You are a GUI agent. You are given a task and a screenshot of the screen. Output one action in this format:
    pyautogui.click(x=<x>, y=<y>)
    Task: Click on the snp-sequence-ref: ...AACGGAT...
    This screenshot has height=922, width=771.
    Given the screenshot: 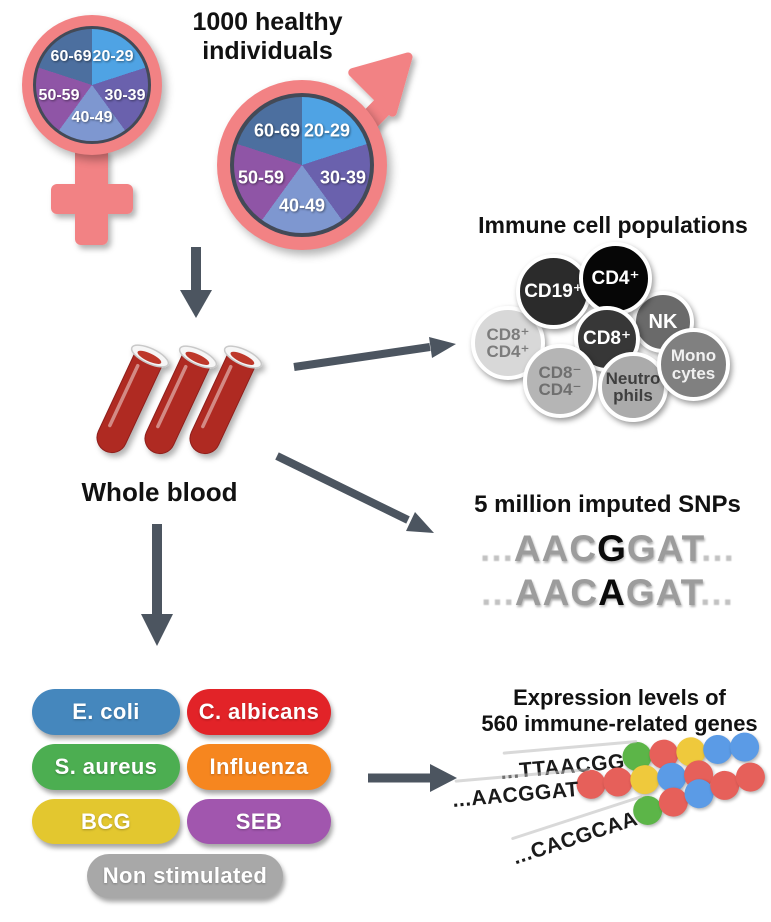 What is the action you would take?
    pyautogui.click(x=607, y=549)
    